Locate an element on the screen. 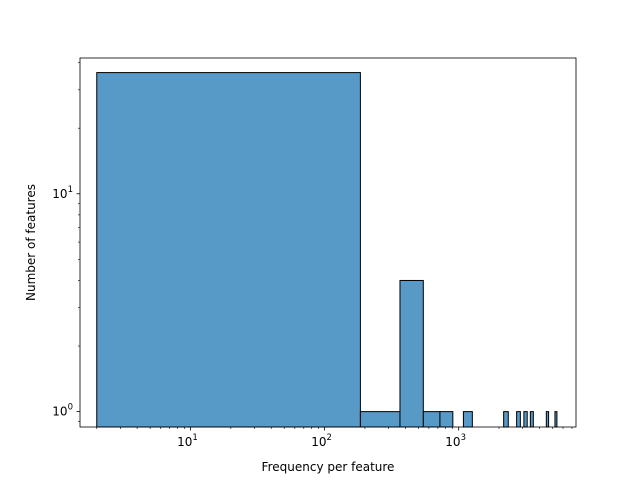 The image size is (640, 480). y-axis-label: Number of features is located at coordinates (31, 242).